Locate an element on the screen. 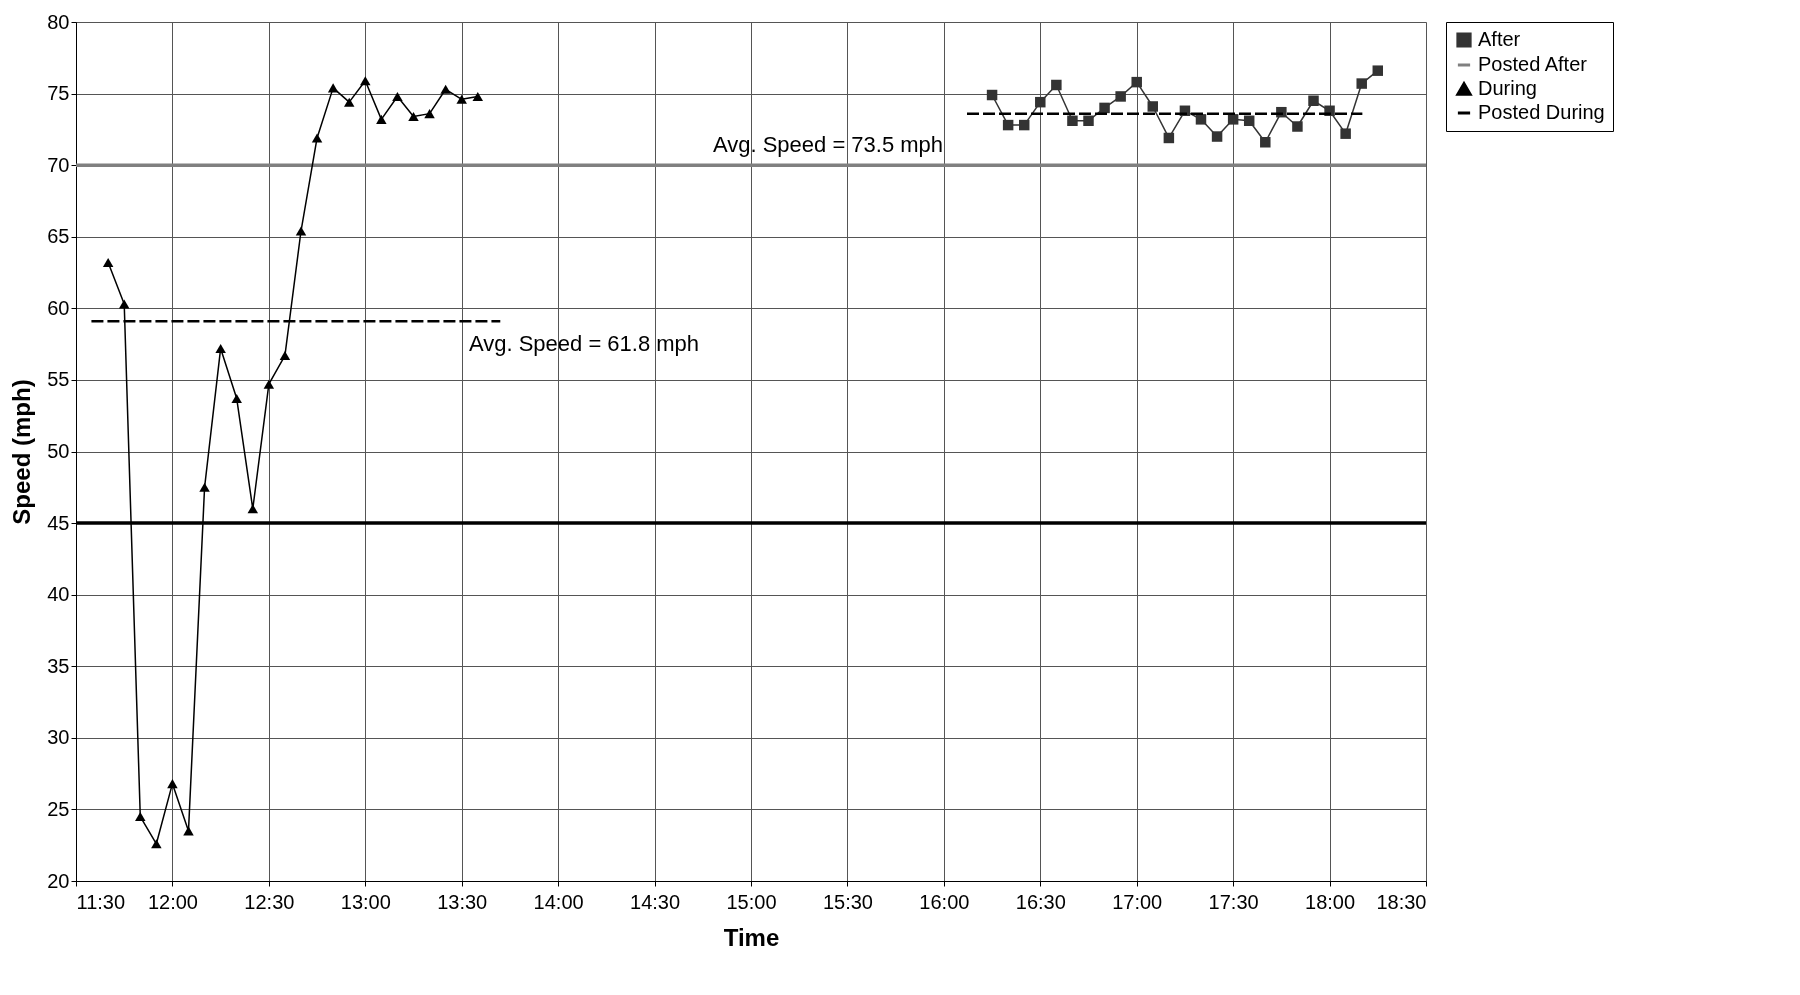  y-tick-label: 45 is located at coordinates (58, 522).